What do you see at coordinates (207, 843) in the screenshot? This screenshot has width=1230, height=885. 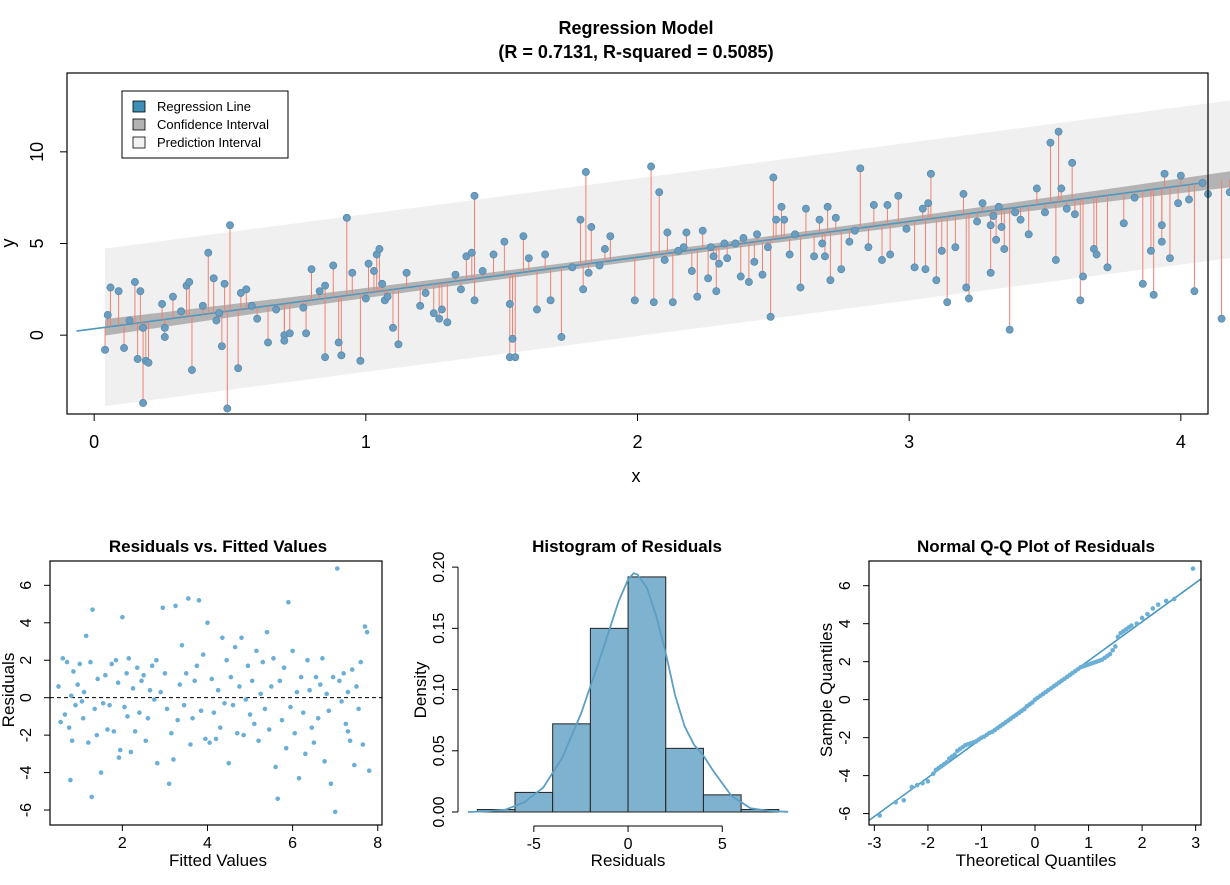 I see `x-tick-label: 4` at bounding box center [207, 843].